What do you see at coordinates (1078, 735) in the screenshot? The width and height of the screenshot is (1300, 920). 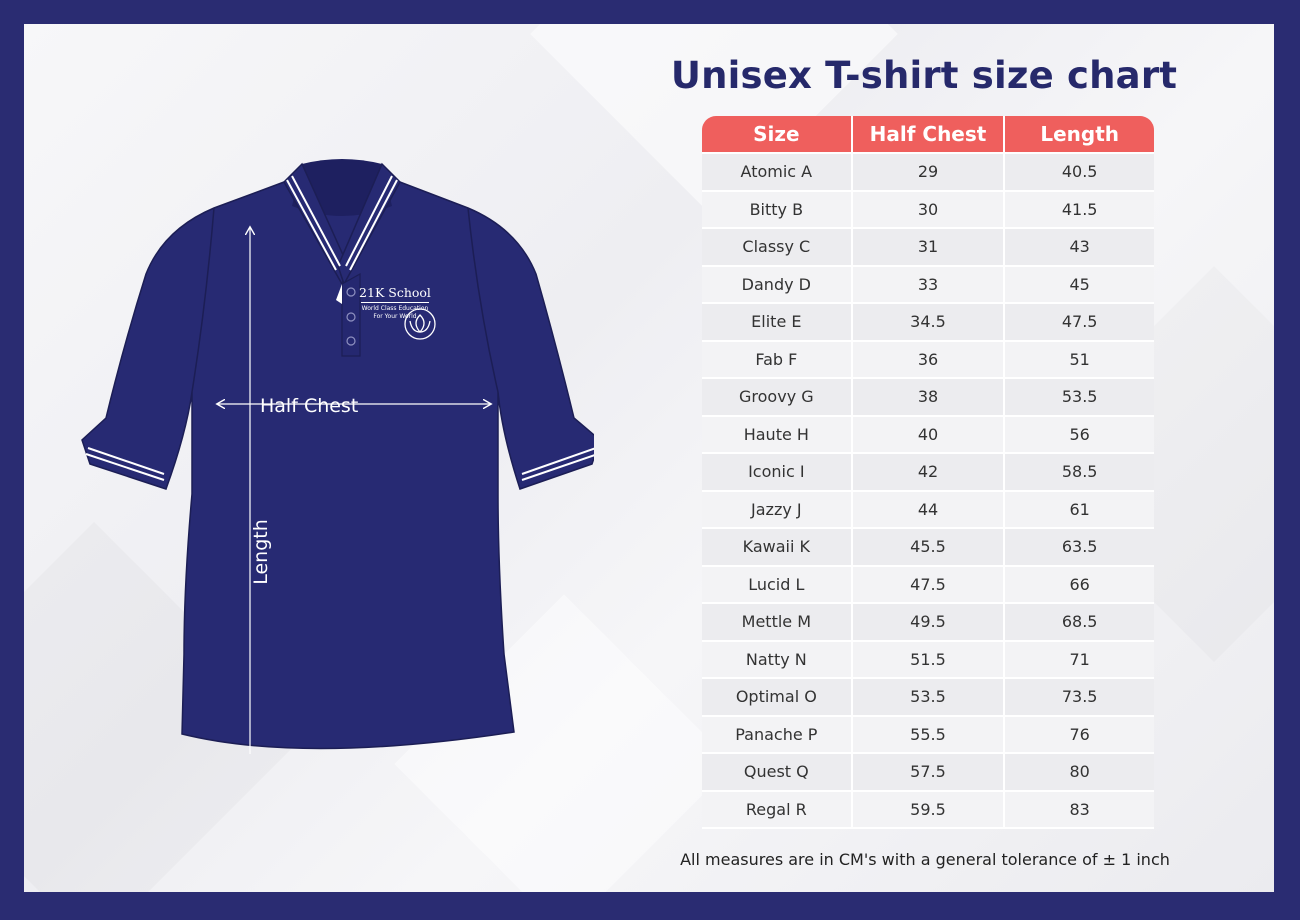 I see `length-cell: 76` at bounding box center [1078, 735].